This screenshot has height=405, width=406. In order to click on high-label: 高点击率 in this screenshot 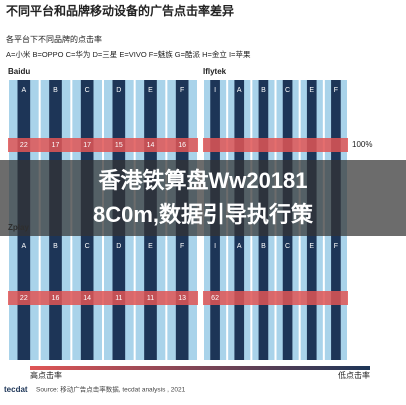, I will do `click(46, 375)`.